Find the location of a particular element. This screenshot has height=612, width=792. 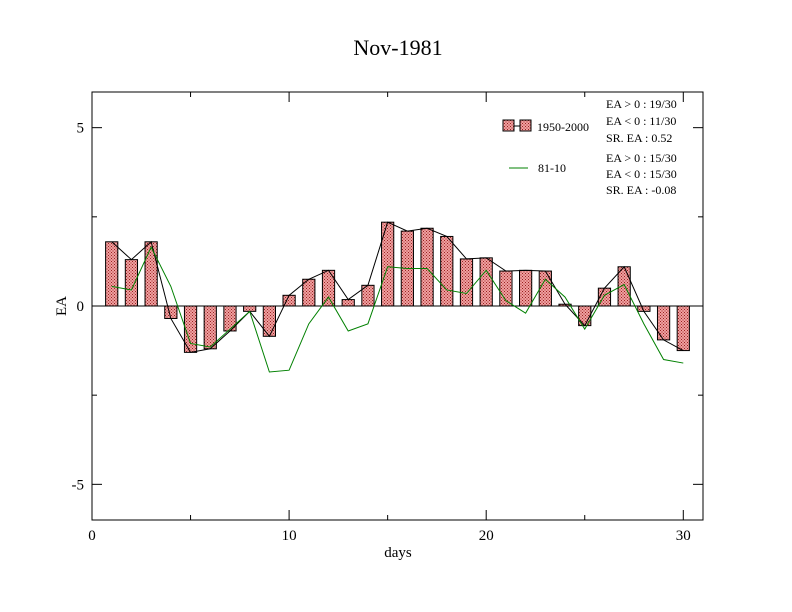

stat-ea-negative-1: EA < 0 : 11/30 is located at coordinates (641, 121).